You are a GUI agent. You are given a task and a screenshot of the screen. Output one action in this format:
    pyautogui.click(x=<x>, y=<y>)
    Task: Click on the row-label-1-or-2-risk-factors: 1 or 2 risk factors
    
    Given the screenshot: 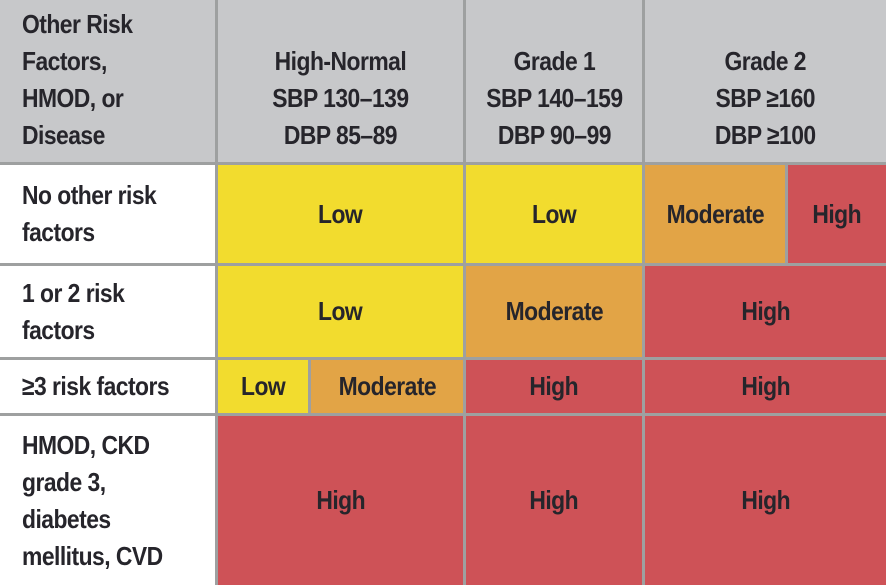 What is the action you would take?
    pyautogui.click(x=107, y=311)
    